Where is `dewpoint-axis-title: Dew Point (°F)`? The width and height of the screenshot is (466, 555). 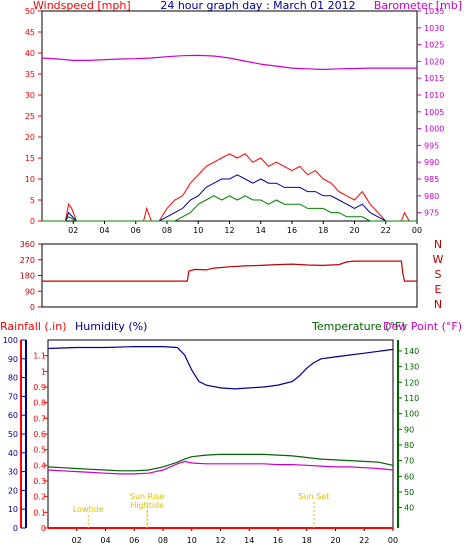
dewpoint-axis-title: Dew Point (°F) is located at coordinates (422, 326).